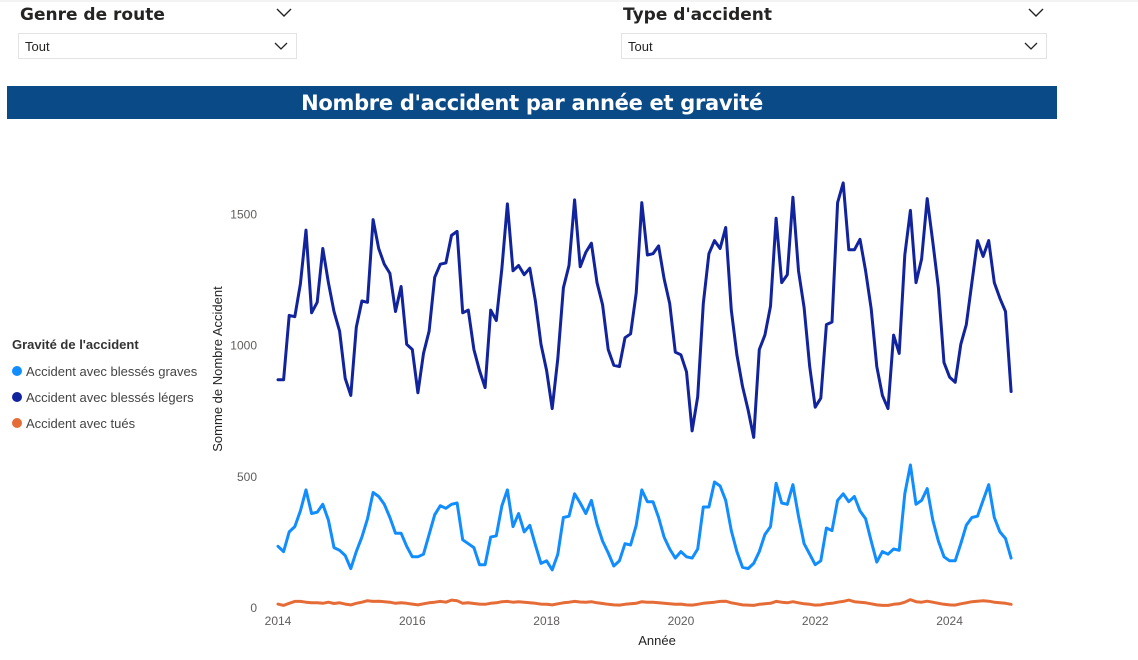 Image resolution: width=1138 pixels, height=660 pixels. Describe the element at coordinates (243, 214) in the screenshot. I see `y-tick-label: 1500` at that location.